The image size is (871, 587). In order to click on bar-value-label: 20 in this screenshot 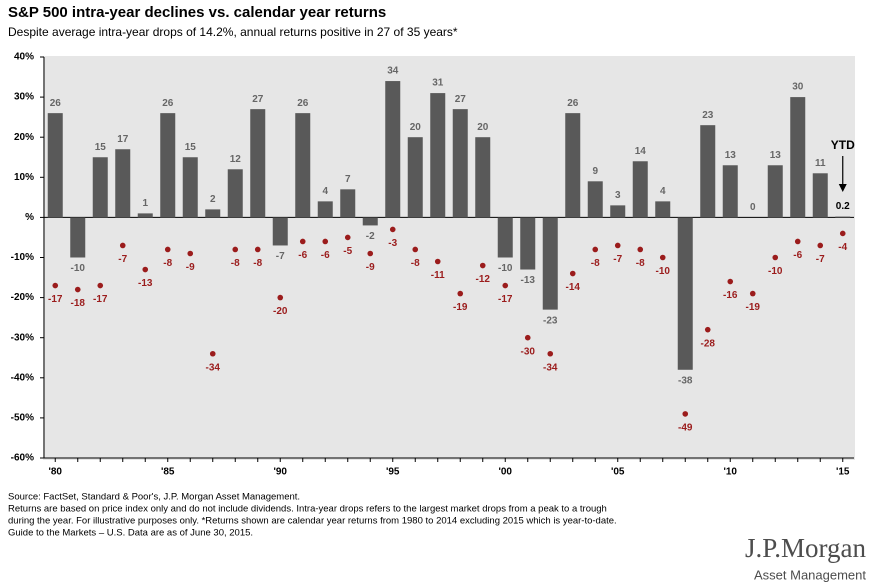, I will do `click(416, 127)`.